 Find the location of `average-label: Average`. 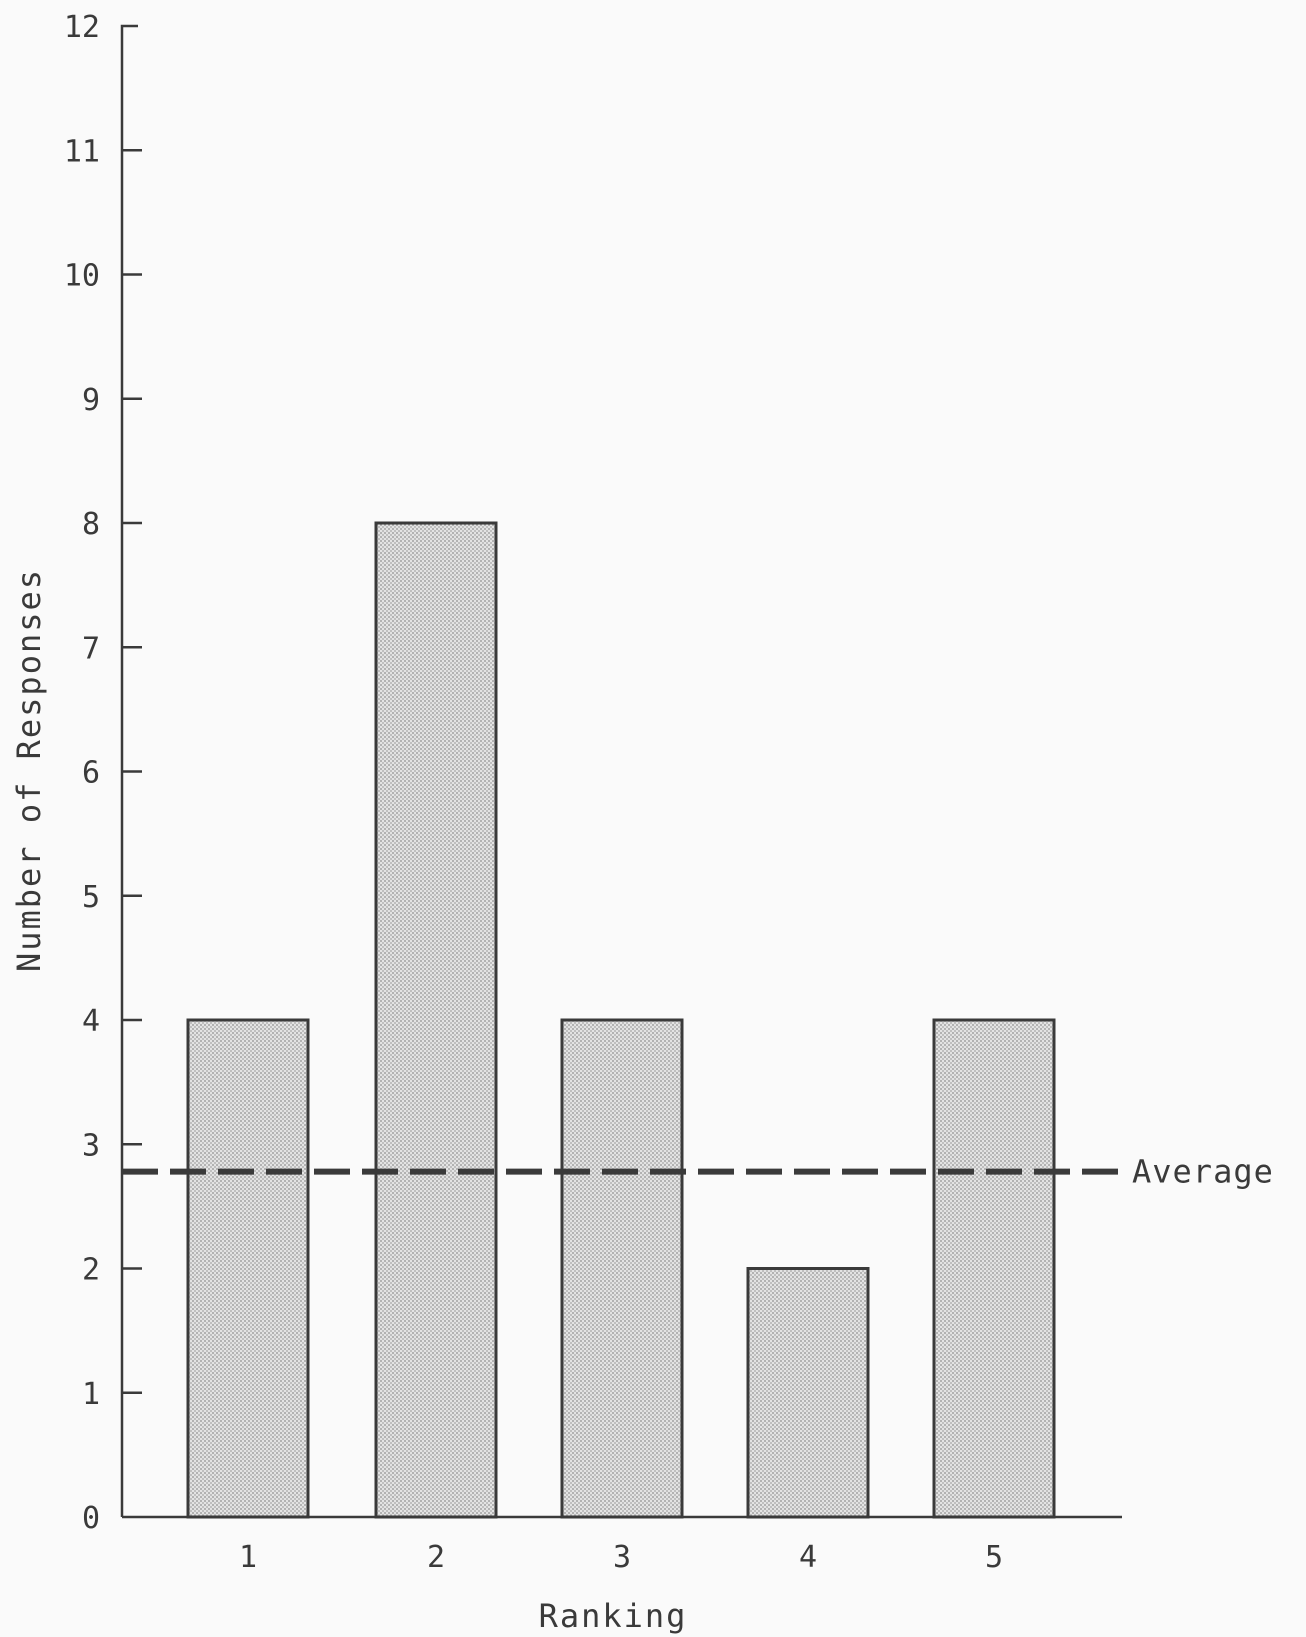

average-label: Average is located at coordinates (1203, 1172).